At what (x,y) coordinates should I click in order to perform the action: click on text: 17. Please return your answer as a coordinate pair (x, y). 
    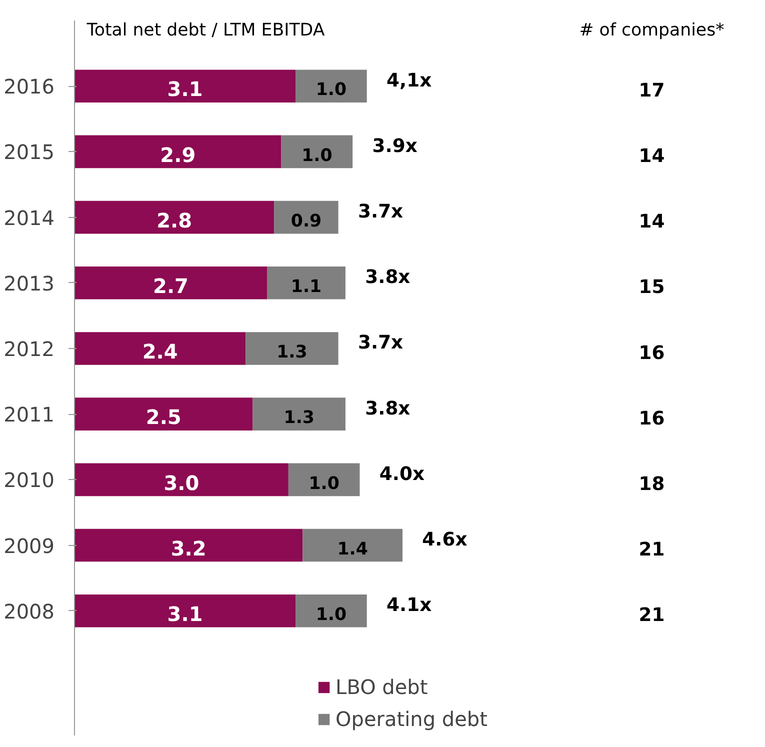
    Looking at the image, I should click on (651, 91).